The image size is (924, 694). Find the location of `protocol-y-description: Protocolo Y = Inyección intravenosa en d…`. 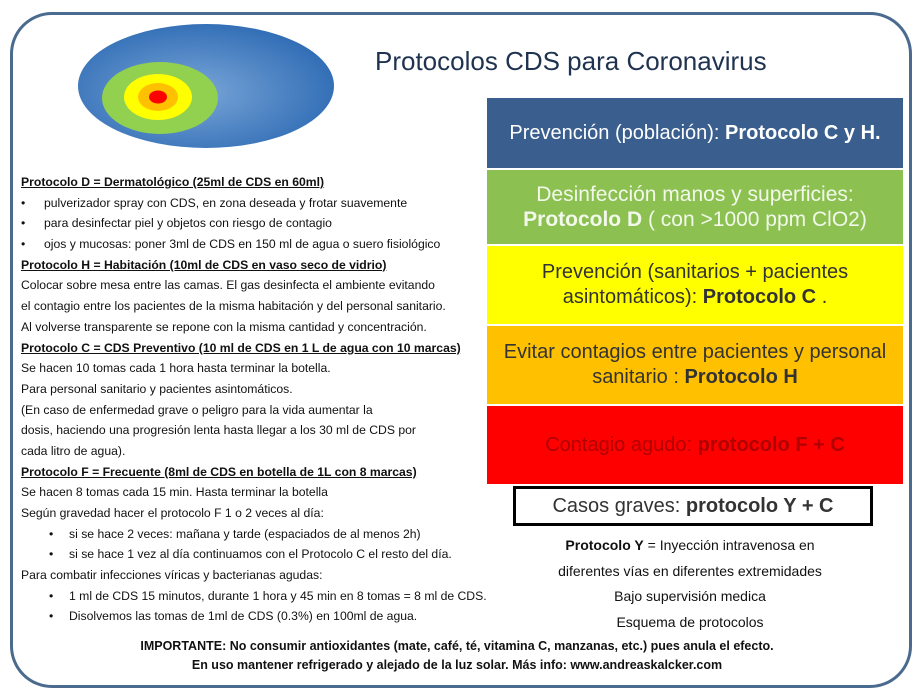

protocol-y-description: Protocolo Y = Inyección intravenosa en d… is located at coordinates (690, 584).